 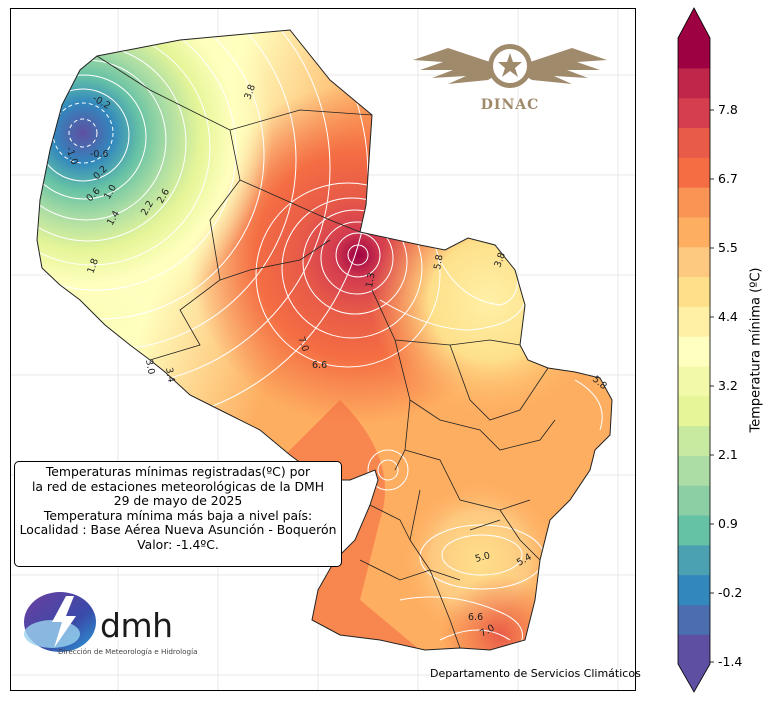 I want to click on contour-label: 1.8, so click(x=93, y=266).